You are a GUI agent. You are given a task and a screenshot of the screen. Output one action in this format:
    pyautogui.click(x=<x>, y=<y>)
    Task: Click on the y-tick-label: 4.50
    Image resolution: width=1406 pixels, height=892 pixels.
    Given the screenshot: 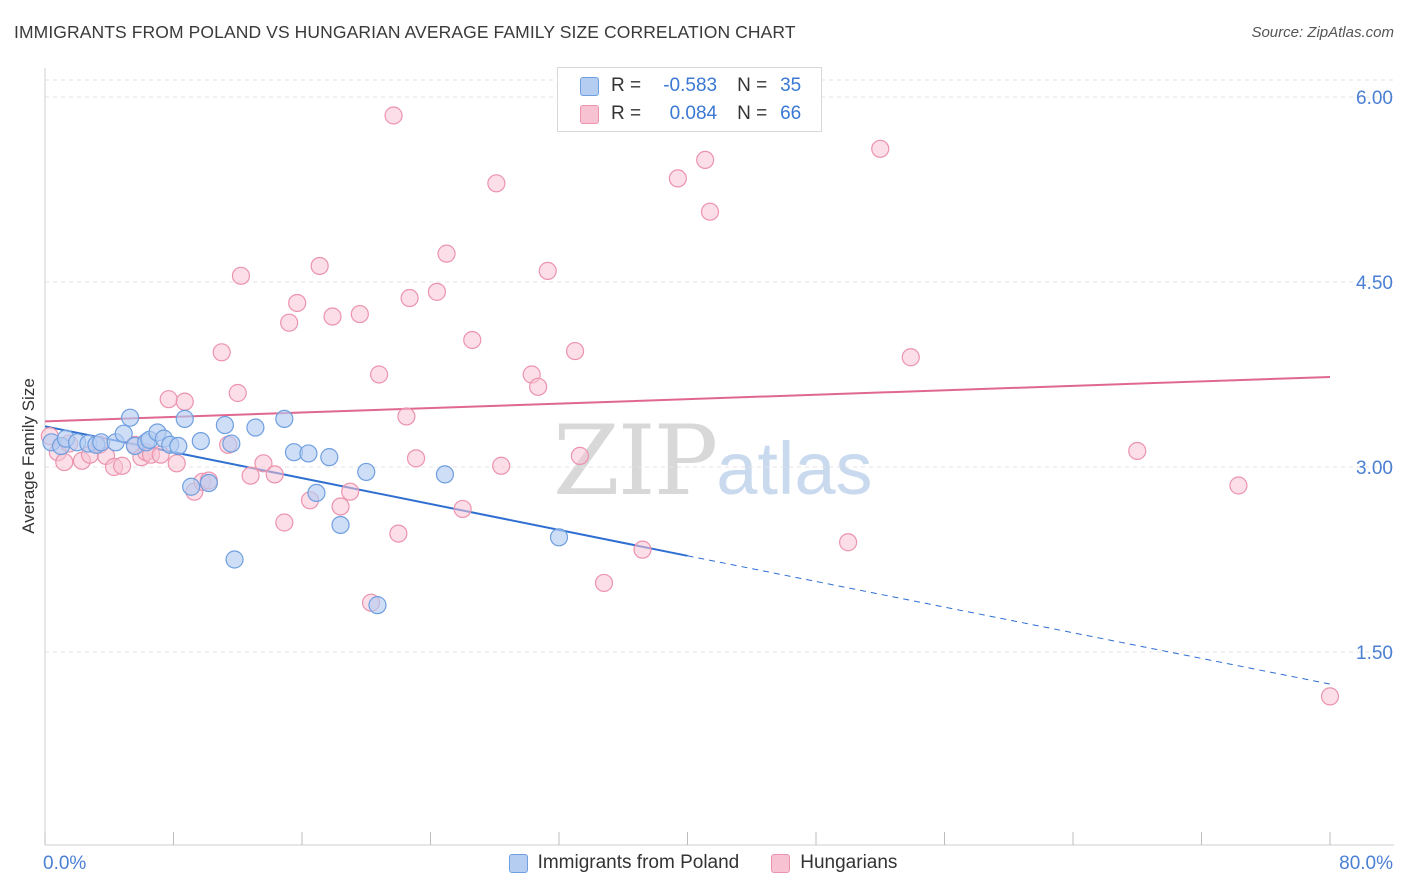 What is the action you would take?
    pyautogui.click(x=1374, y=283)
    